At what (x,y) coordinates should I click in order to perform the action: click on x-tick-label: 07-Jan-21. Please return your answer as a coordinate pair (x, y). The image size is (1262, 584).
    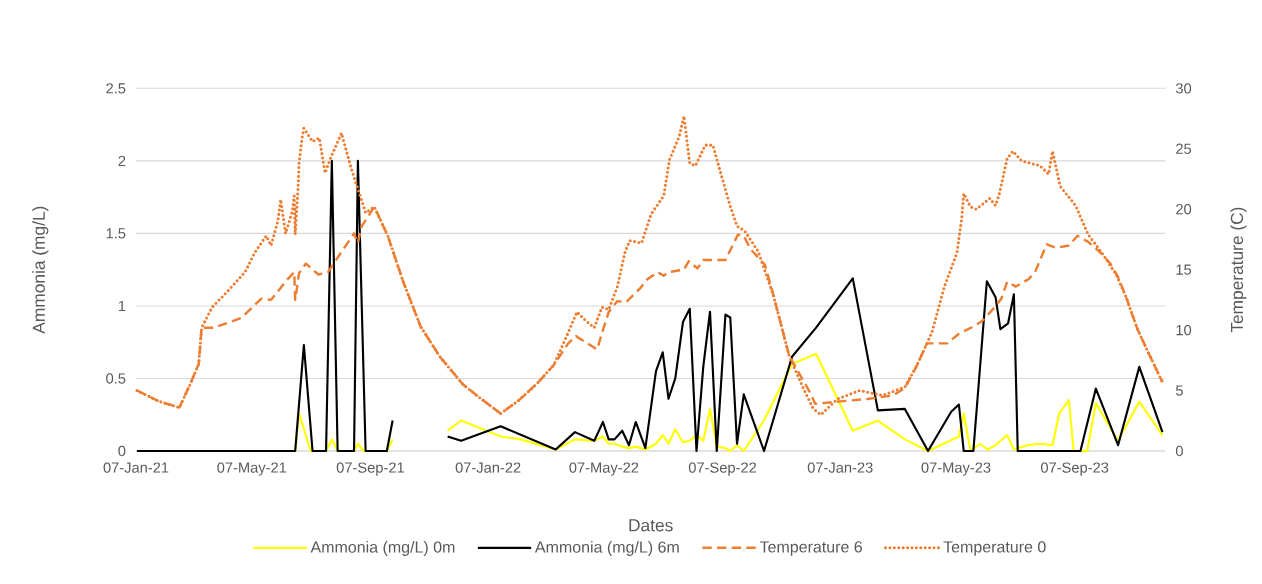
    Looking at the image, I should click on (136, 467).